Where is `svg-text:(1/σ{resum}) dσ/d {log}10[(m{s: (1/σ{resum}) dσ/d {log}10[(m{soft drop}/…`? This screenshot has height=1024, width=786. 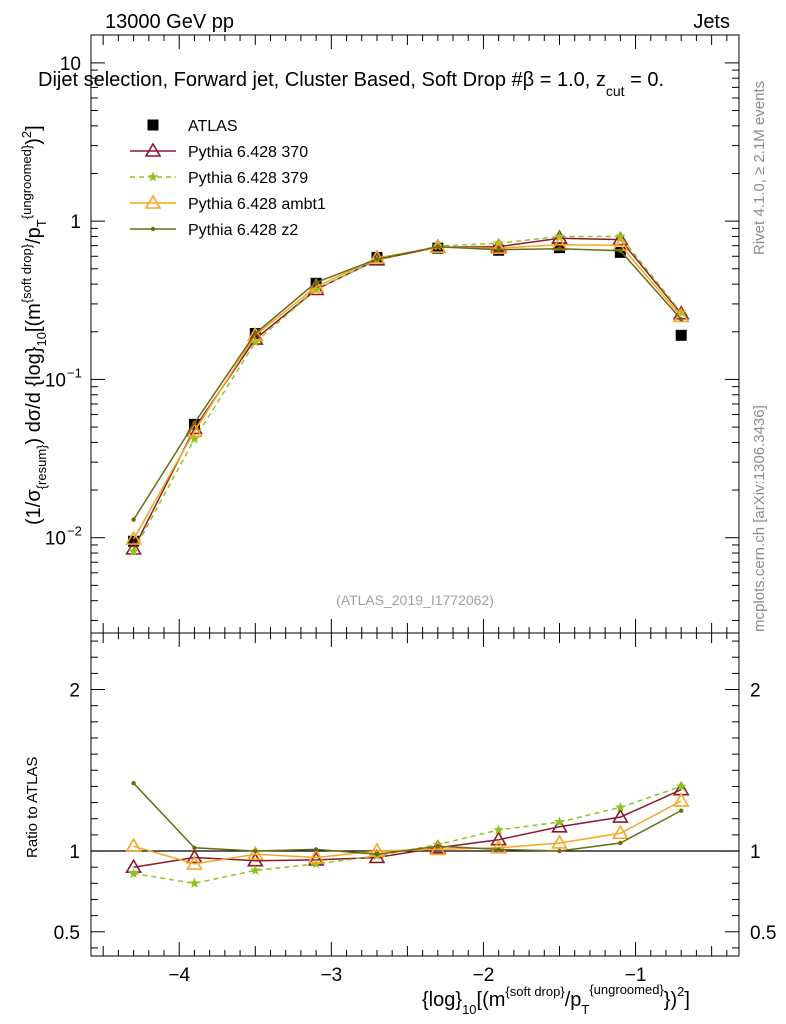 svg-text:(1/σ{resum}) dσ/d {log}10[(m{s: (1/σ{resum}) dσ/d {log}10[(m{soft drop}/… is located at coordinates (34, 325).